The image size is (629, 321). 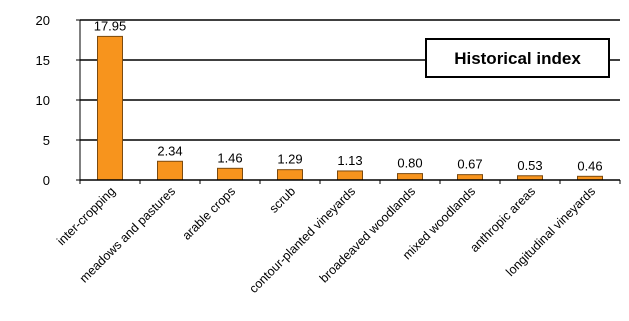 I want to click on data-label-6: 0.67, so click(x=469, y=164).